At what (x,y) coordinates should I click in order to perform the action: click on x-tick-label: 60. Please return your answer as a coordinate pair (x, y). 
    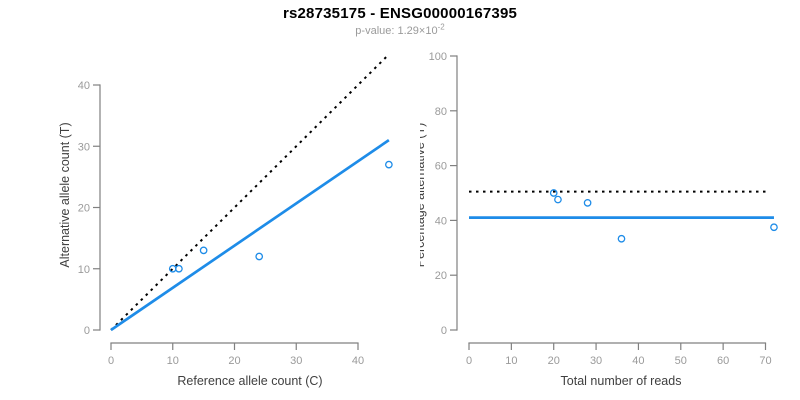
    Looking at the image, I should click on (723, 361).